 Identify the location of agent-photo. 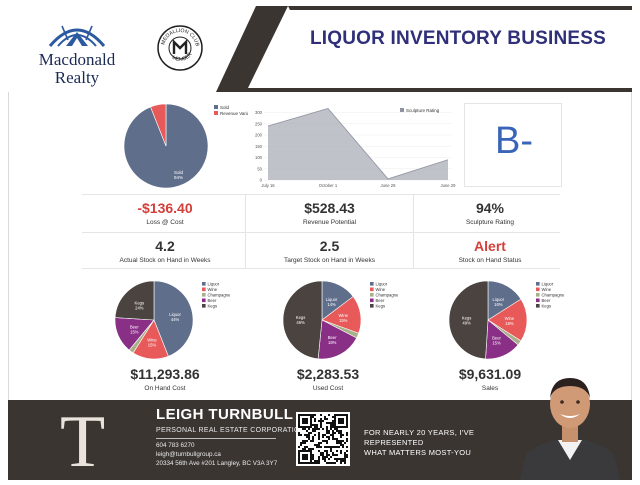
(570, 429).